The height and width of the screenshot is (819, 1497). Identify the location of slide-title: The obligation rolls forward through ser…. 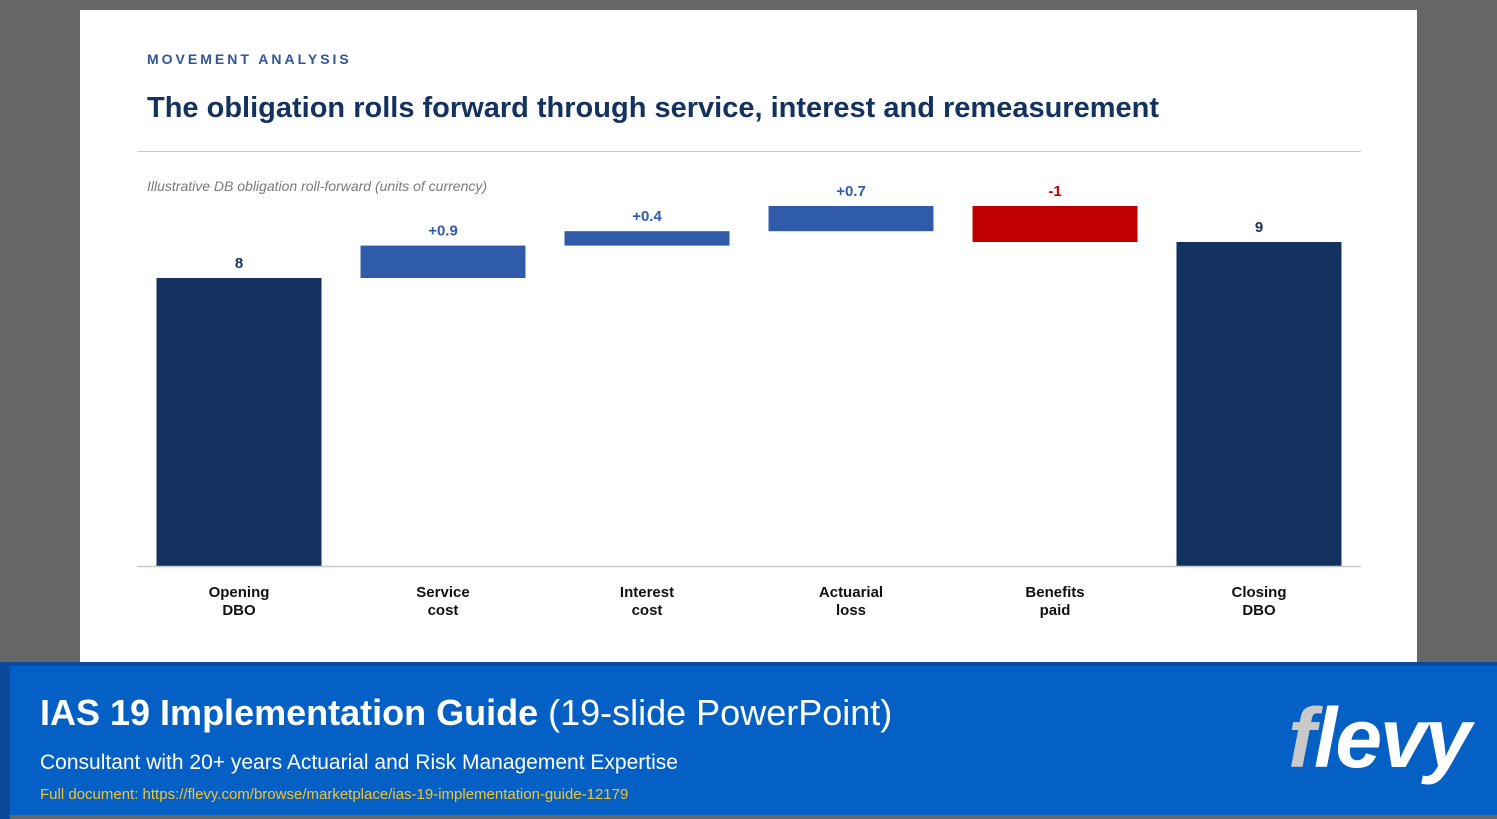
(653, 108).